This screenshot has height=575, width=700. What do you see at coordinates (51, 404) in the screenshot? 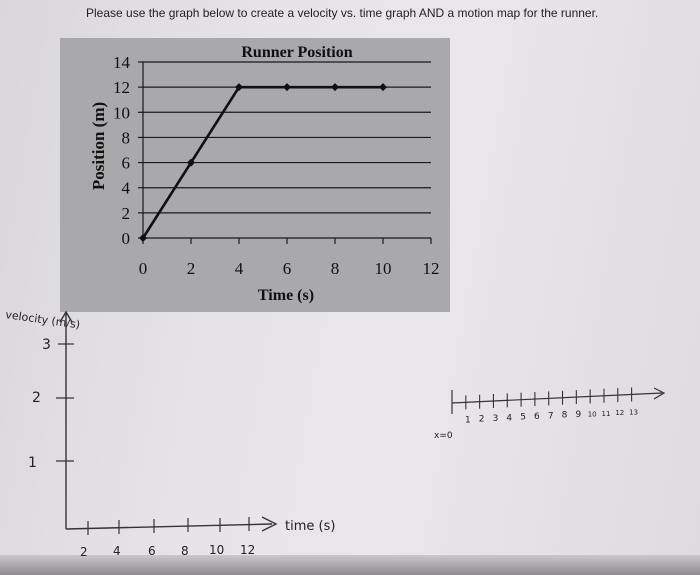
I see `velocity-y-ticks: 3 2 1` at bounding box center [51, 404].